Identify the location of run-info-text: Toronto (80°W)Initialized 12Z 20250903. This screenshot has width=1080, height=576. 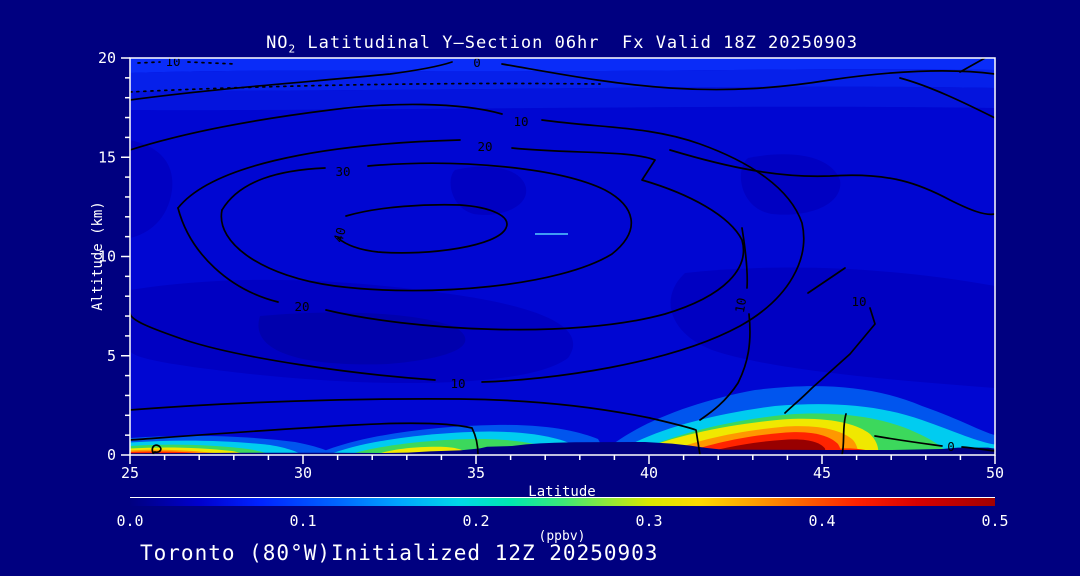
(399, 553).